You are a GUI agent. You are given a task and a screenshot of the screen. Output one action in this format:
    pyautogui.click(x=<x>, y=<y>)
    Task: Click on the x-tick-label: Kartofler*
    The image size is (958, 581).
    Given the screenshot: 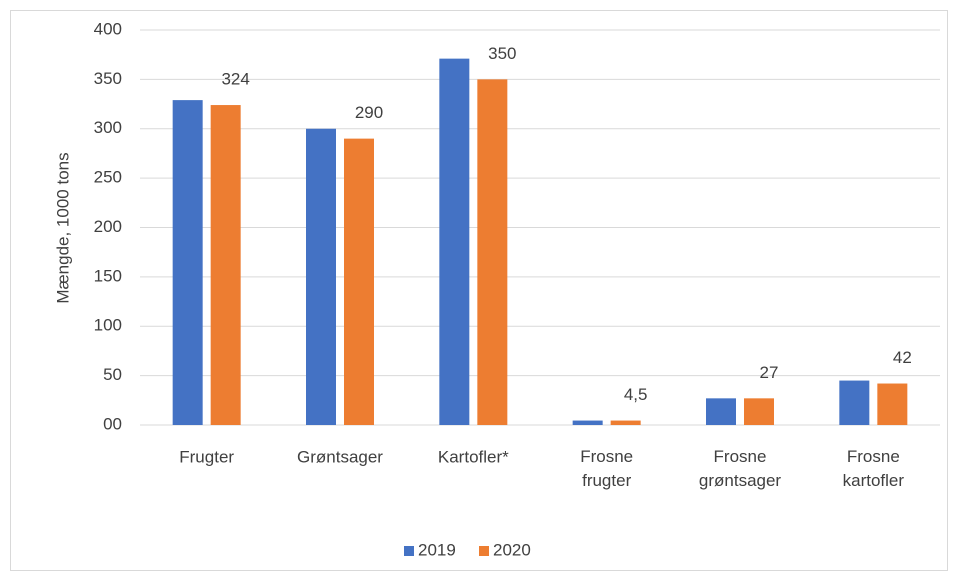 What is the action you would take?
    pyautogui.click(x=473, y=456)
    